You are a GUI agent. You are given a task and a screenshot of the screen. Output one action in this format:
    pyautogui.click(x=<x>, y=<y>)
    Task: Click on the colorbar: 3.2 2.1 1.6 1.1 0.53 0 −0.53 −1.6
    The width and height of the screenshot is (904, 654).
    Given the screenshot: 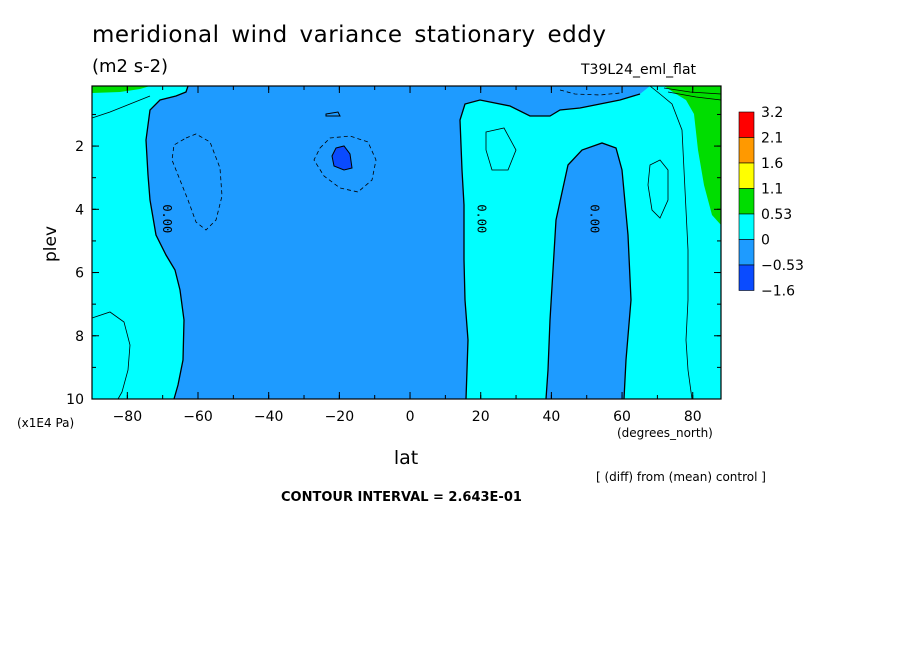 What is the action you would take?
    pyautogui.click(x=771, y=202)
    